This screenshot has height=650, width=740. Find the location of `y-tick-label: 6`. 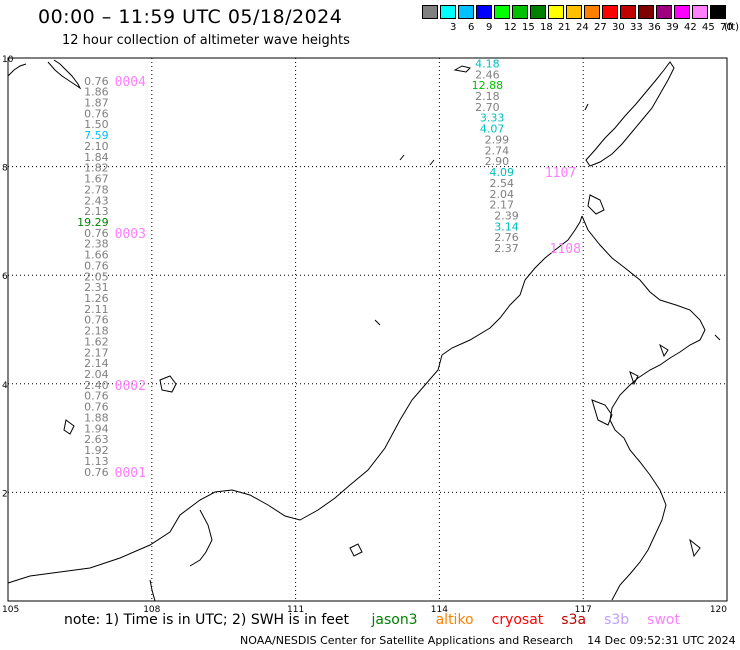

y-tick-label: 6 is located at coordinates (5, 277).